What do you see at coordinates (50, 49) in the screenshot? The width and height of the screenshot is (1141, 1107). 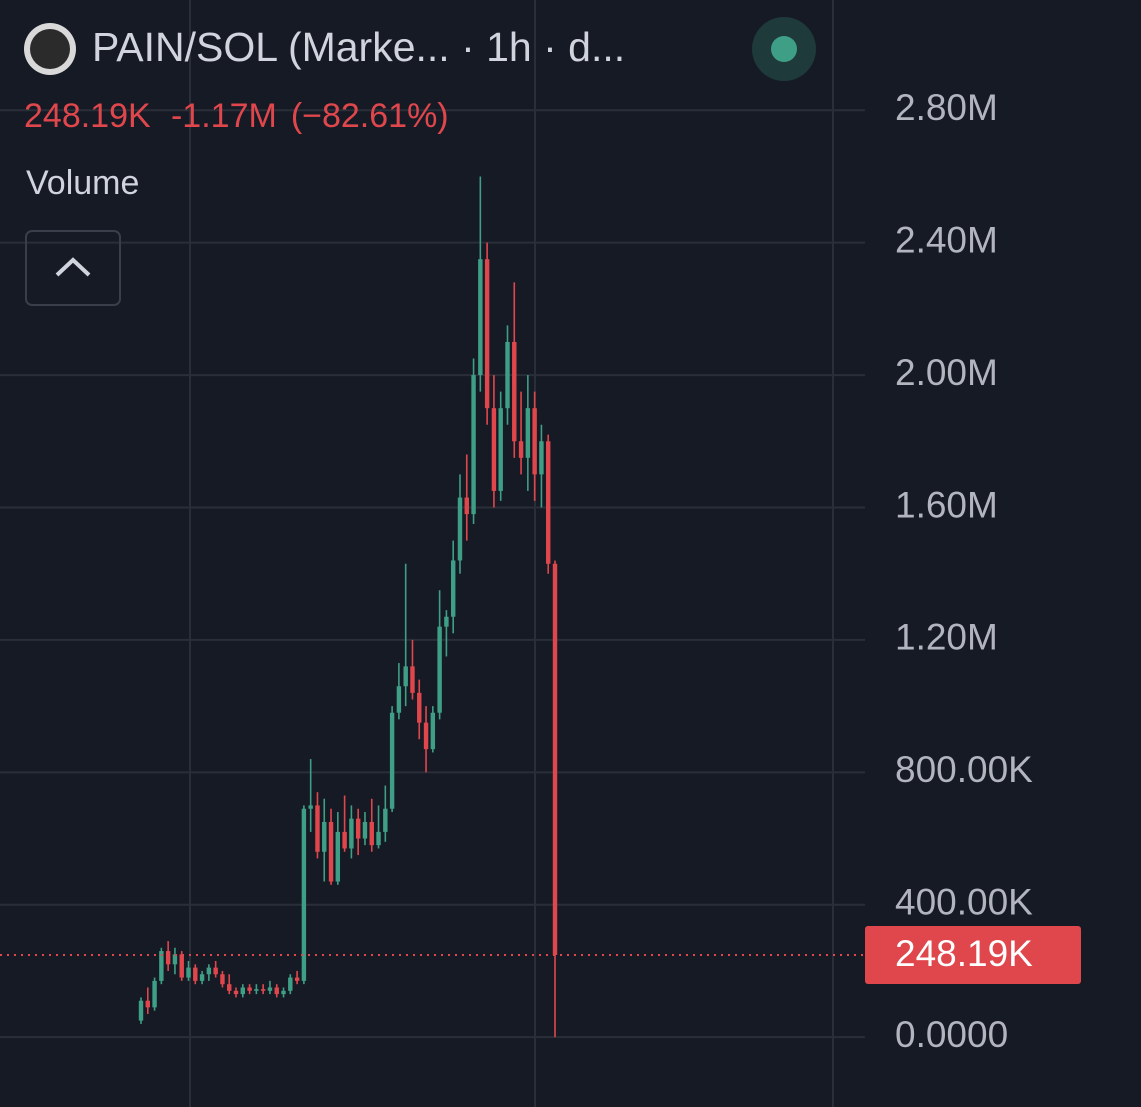 I see `avatar-inner` at bounding box center [50, 49].